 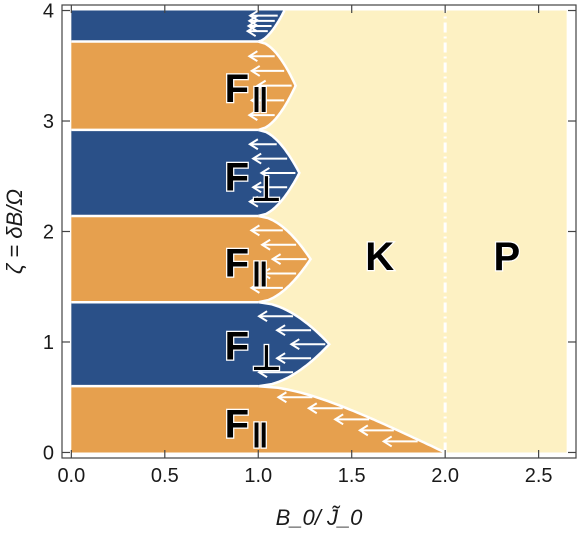 I want to click on x-tick-label: 2.0, so click(x=445, y=476).